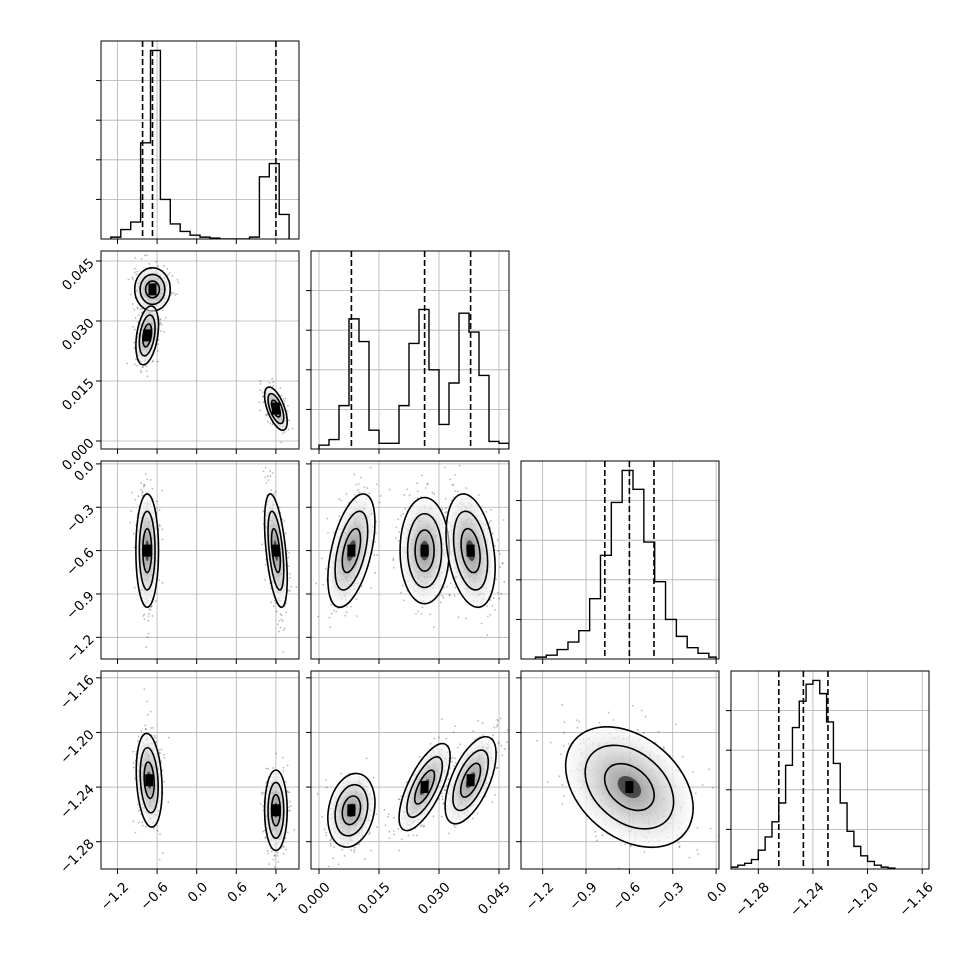  I want to click on density-peak-cell, so click(275, 408).